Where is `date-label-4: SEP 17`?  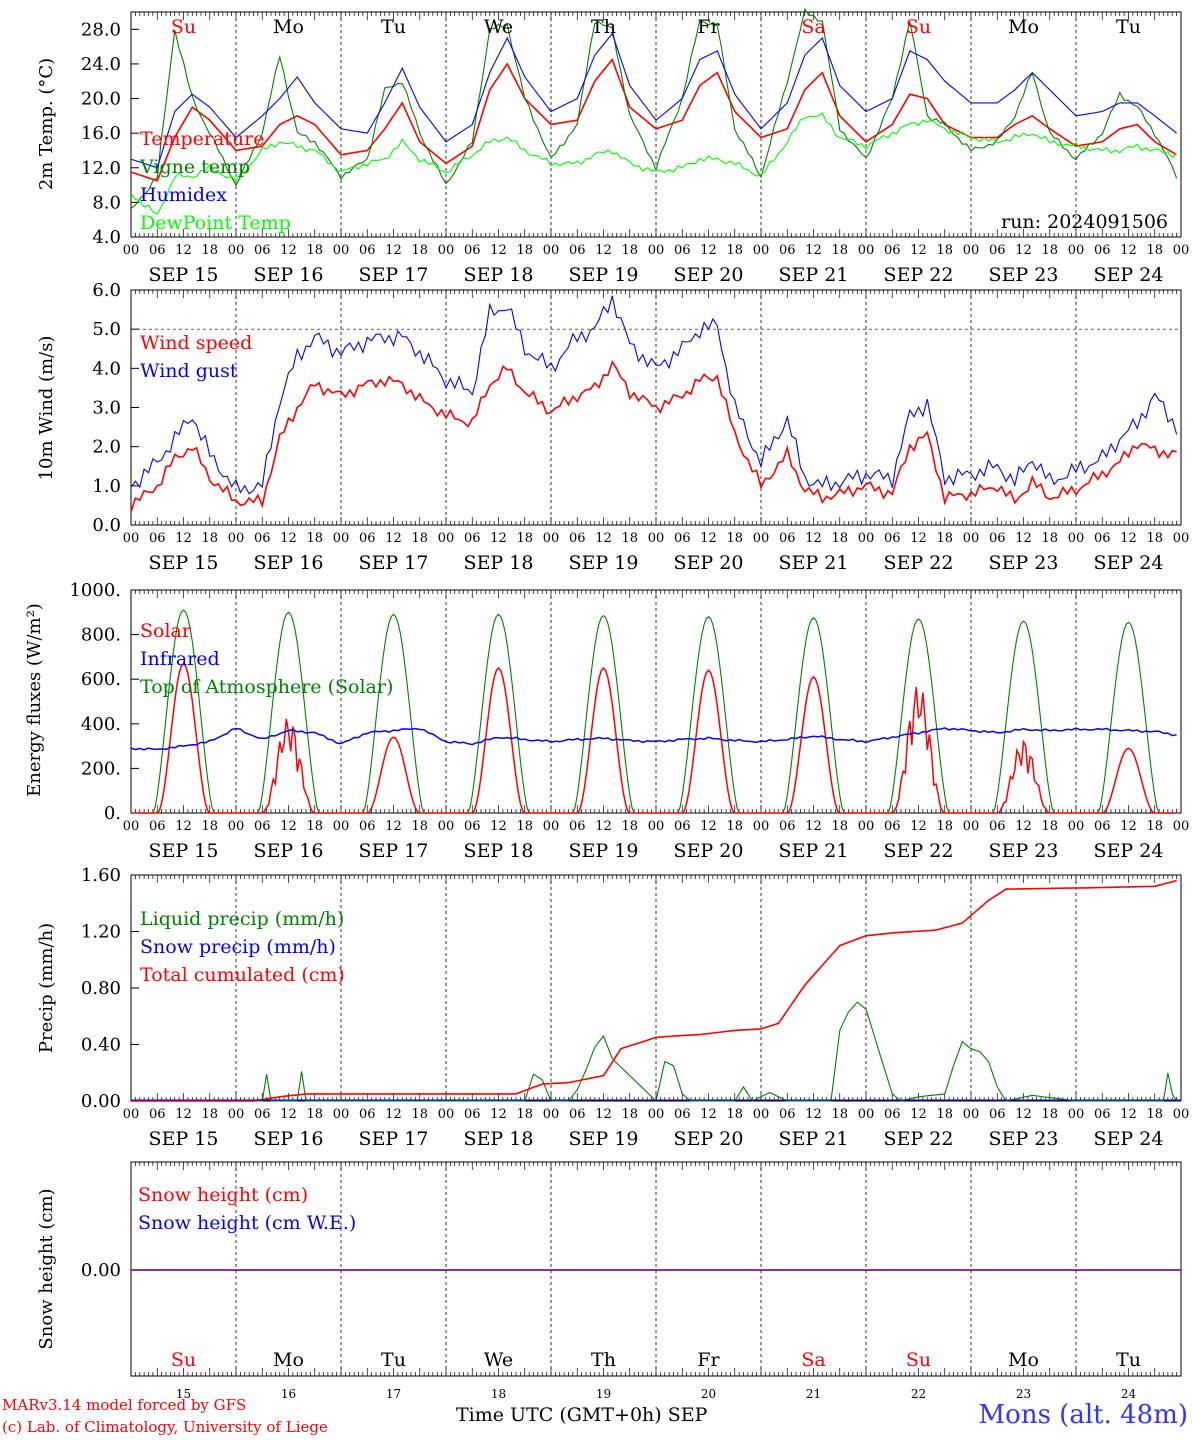
date-label-4: SEP 17 is located at coordinates (394, 1139).